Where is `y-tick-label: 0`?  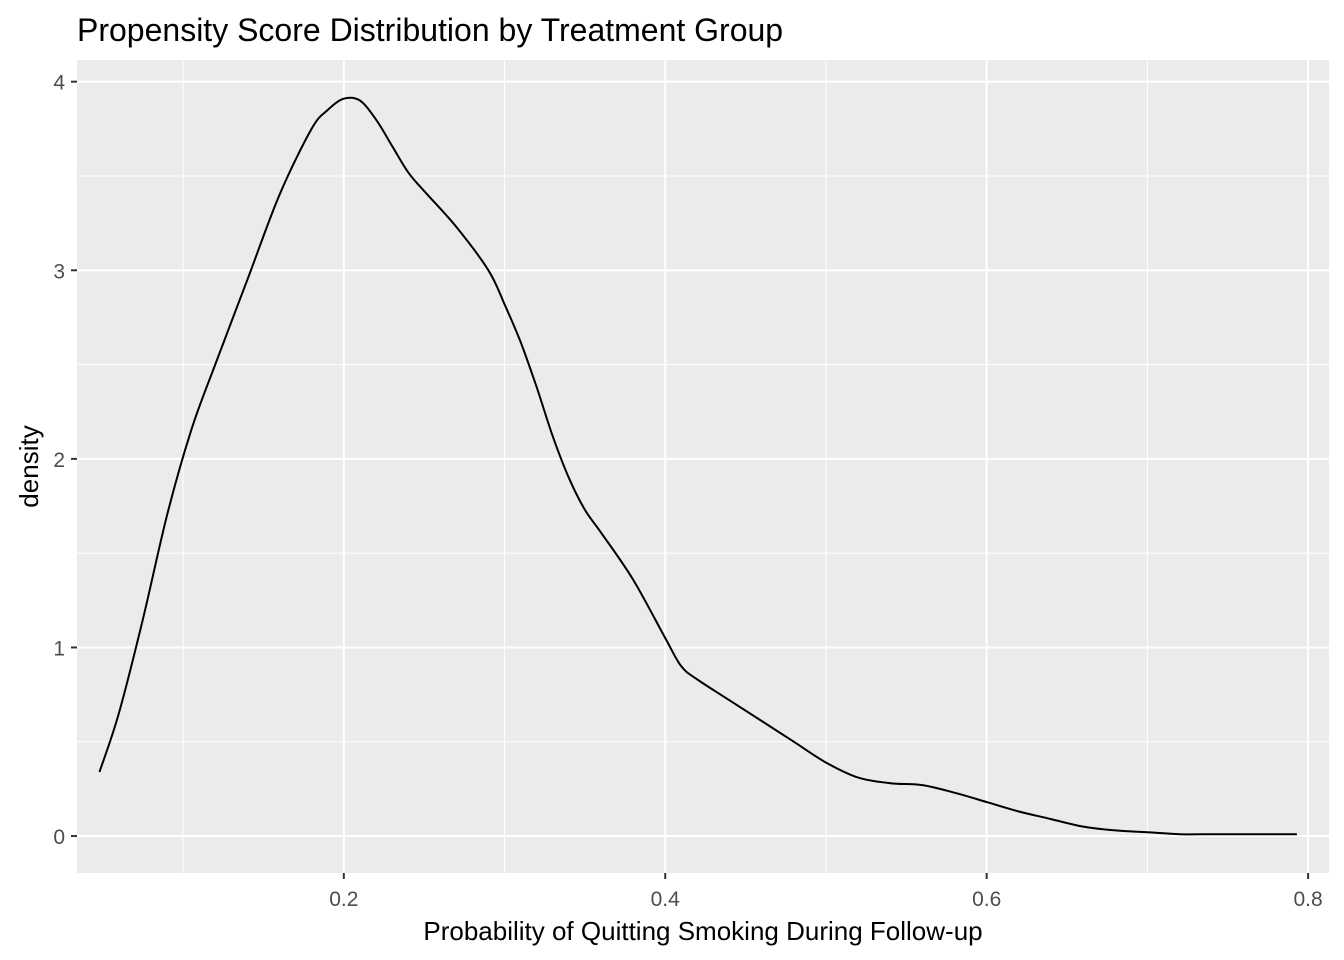
y-tick-label: 0 is located at coordinates (59, 837).